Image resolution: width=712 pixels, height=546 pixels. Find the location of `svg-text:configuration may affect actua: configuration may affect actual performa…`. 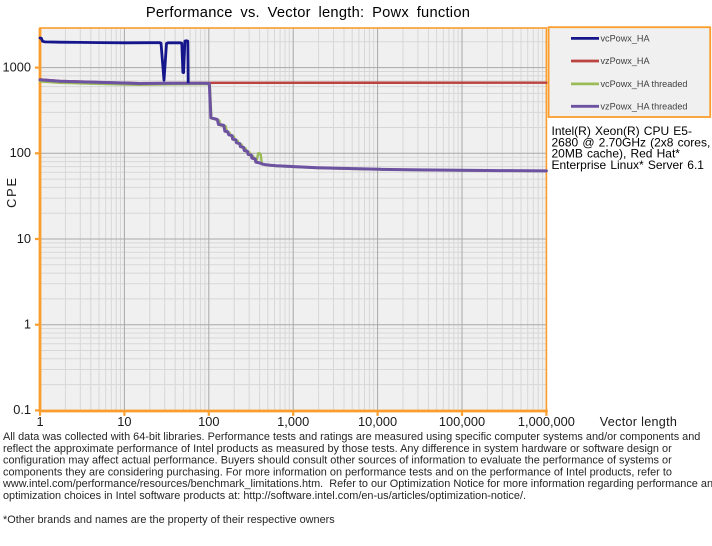

svg-text:configuration may affect actua: configuration may affect actual performa… is located at coordinates (337, 461).